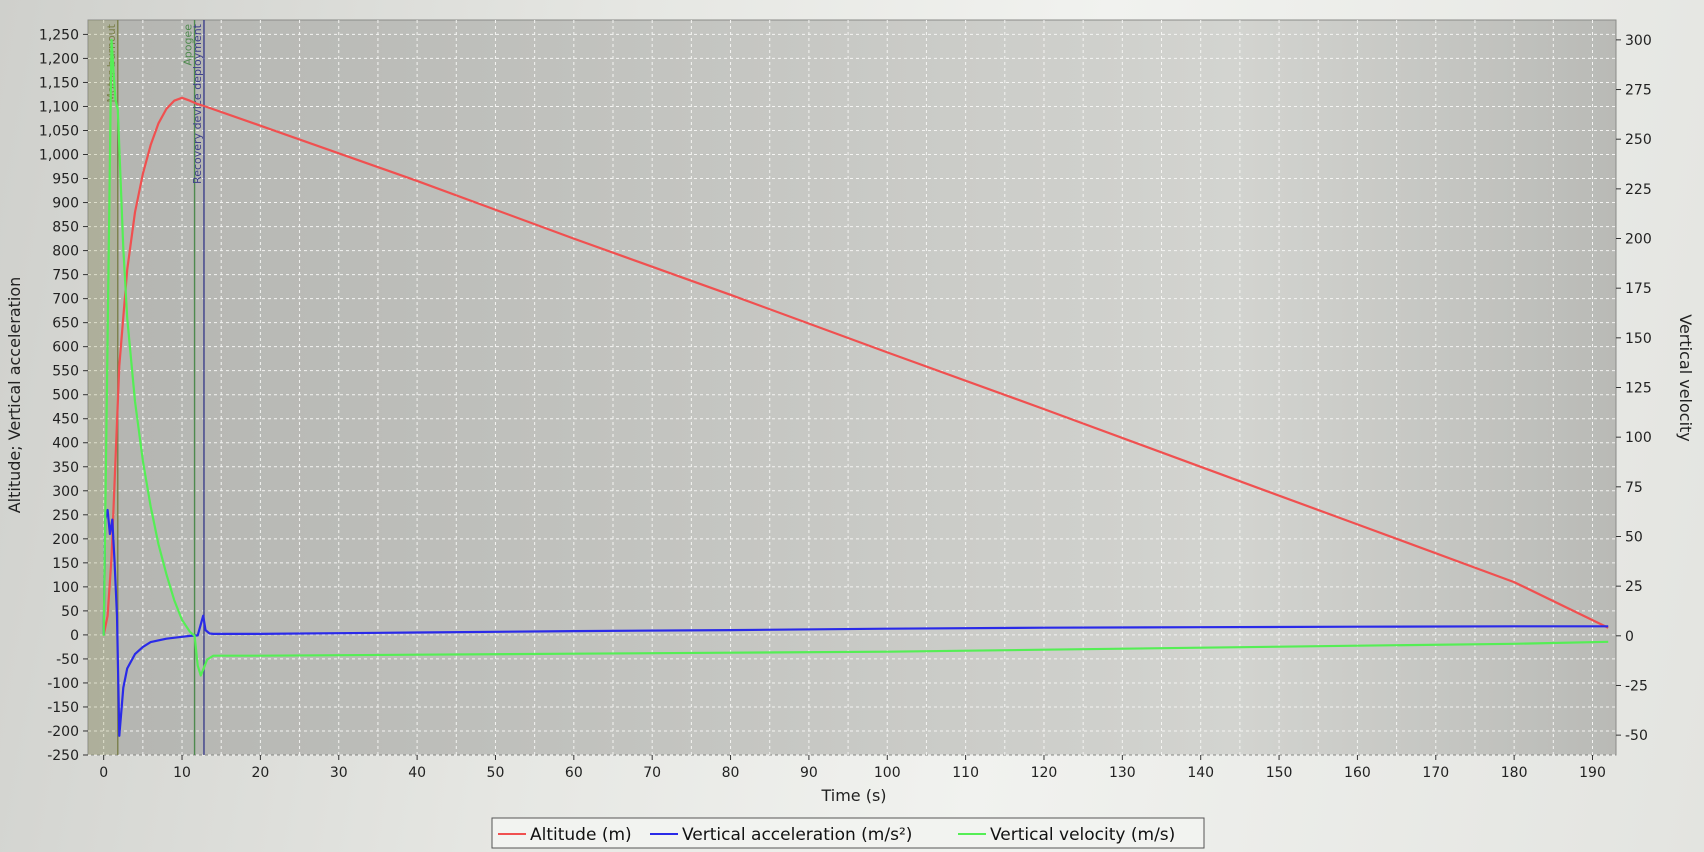 The width and height of the screenshot is (1704, 852). What do you see at coordinates (65, 228) in the screenshot?
I see `y-left-tick-label: 850` at bounding box center [65, 228].